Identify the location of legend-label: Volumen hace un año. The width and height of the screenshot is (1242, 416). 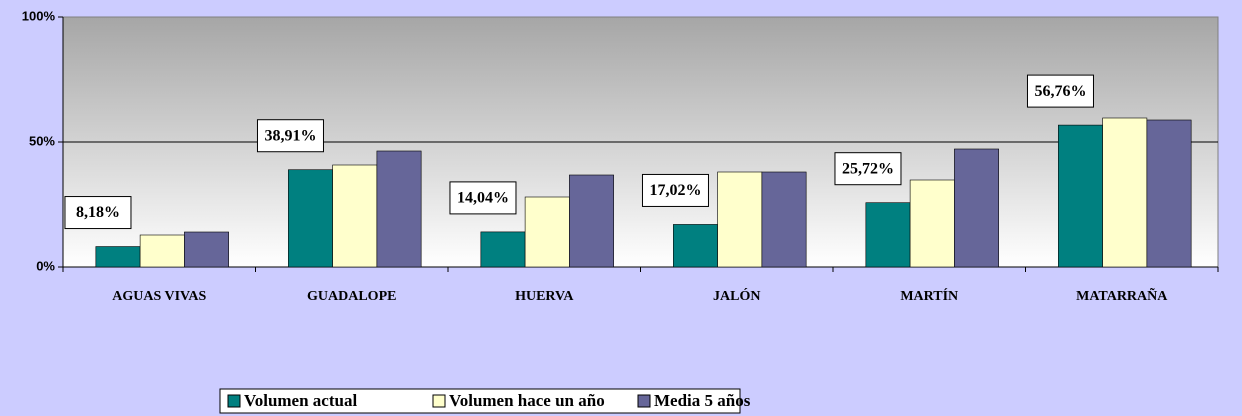
(527, 400).